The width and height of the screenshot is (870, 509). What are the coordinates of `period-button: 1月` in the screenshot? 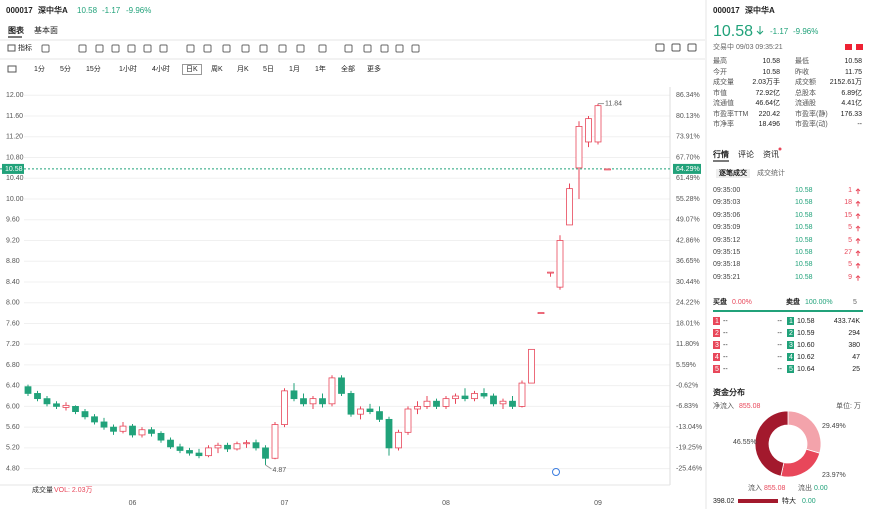 It's located at (294, 69).